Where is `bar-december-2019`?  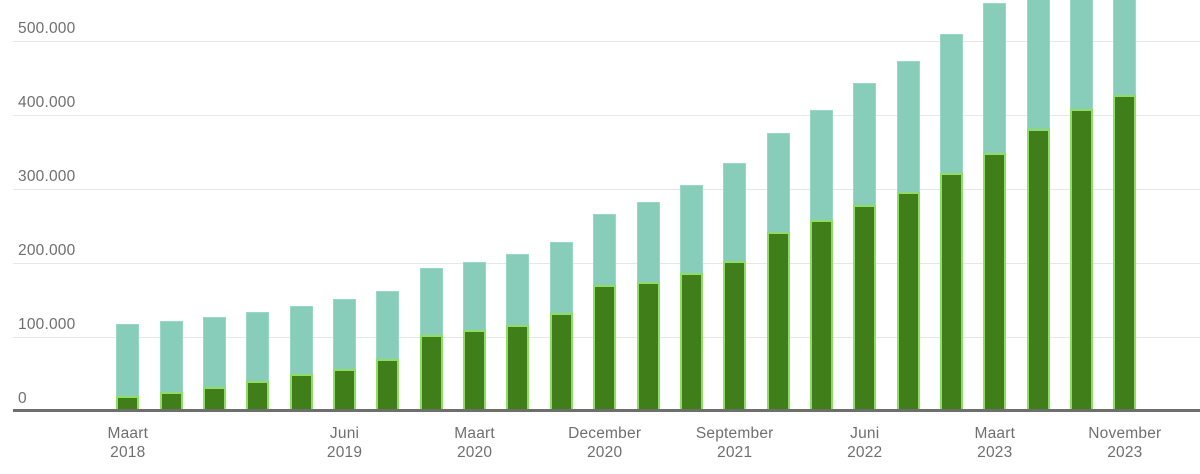
bar-december-2019 is located at coordinates (431, 339).